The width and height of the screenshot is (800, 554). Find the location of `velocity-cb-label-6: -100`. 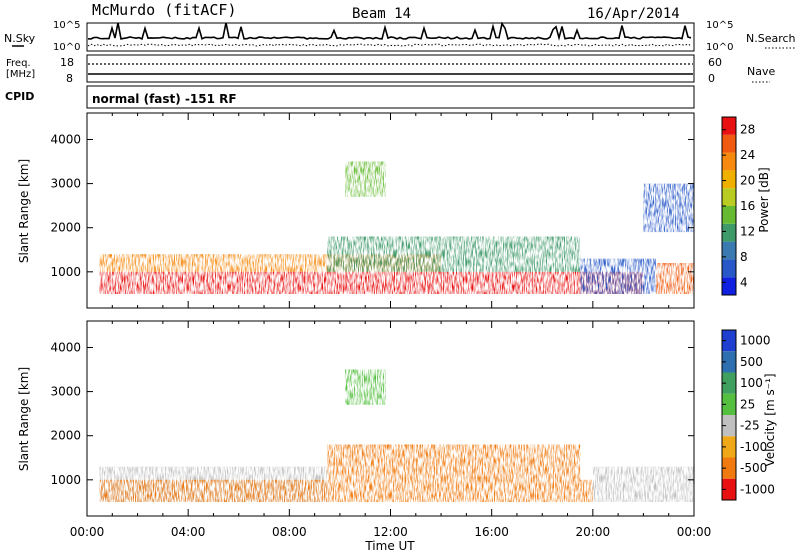

velocity-cb-label-6: -100 is located at coordinates (753, 447).